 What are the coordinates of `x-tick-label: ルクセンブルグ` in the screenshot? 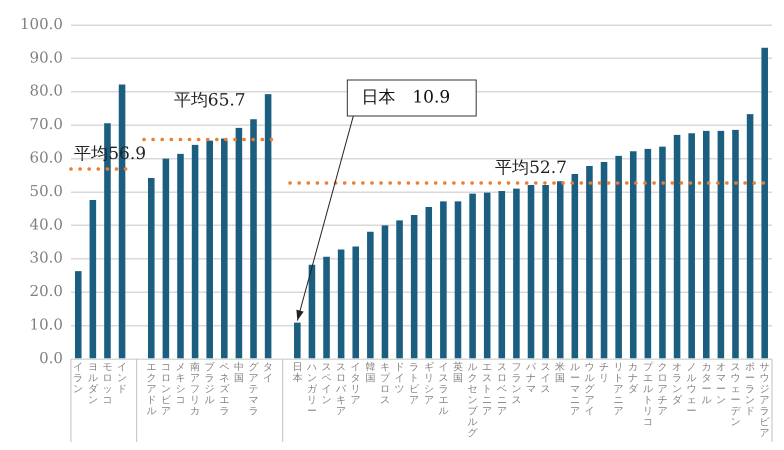 It's located at (473, 401).